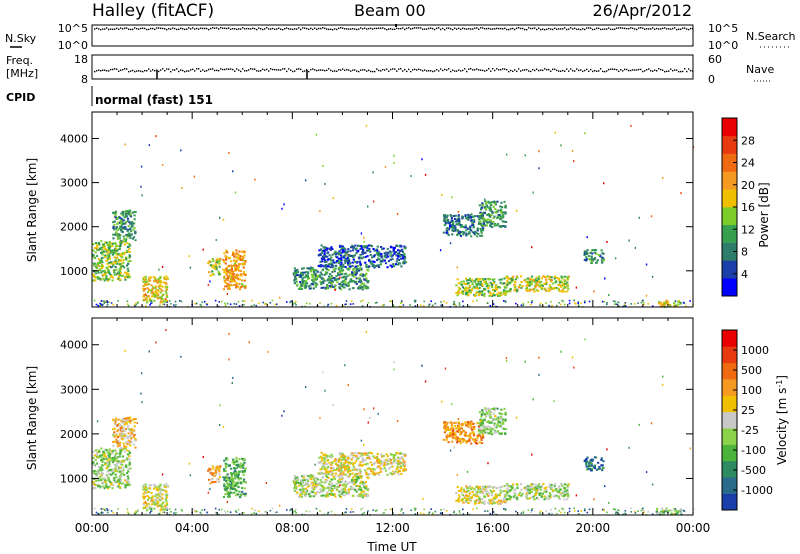  I want to click on nave-label: Nave, so click(760, 69).